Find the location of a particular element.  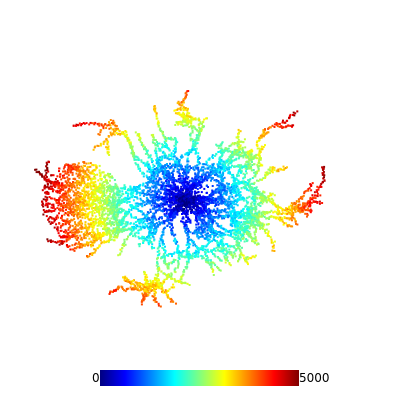

colorbar-max-label: 5000 is located at coordinates (314, 378).